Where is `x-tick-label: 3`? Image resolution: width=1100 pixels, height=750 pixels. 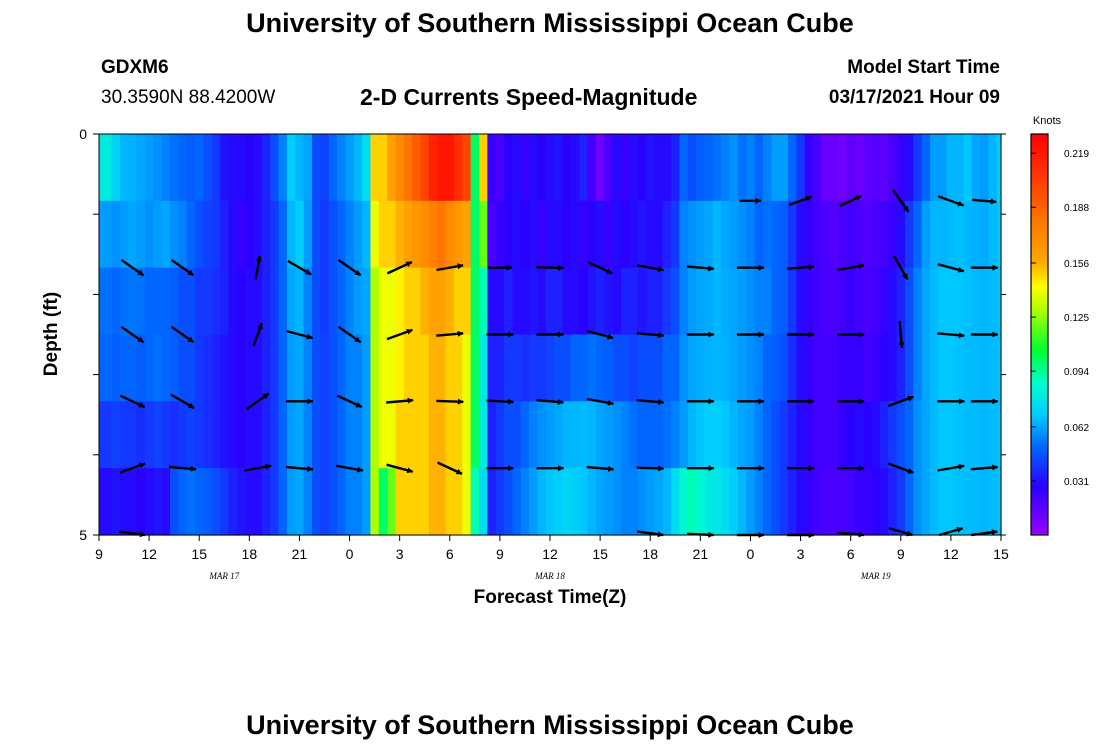 x-tick-label: 3 is located at coordinates (801, 554).